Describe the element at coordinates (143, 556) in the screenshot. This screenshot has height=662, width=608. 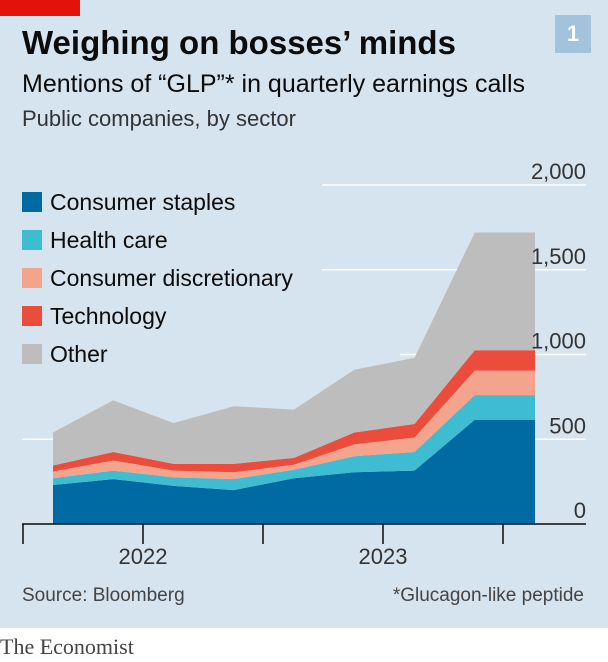
I see `x-tick-label: 2022` at that location.